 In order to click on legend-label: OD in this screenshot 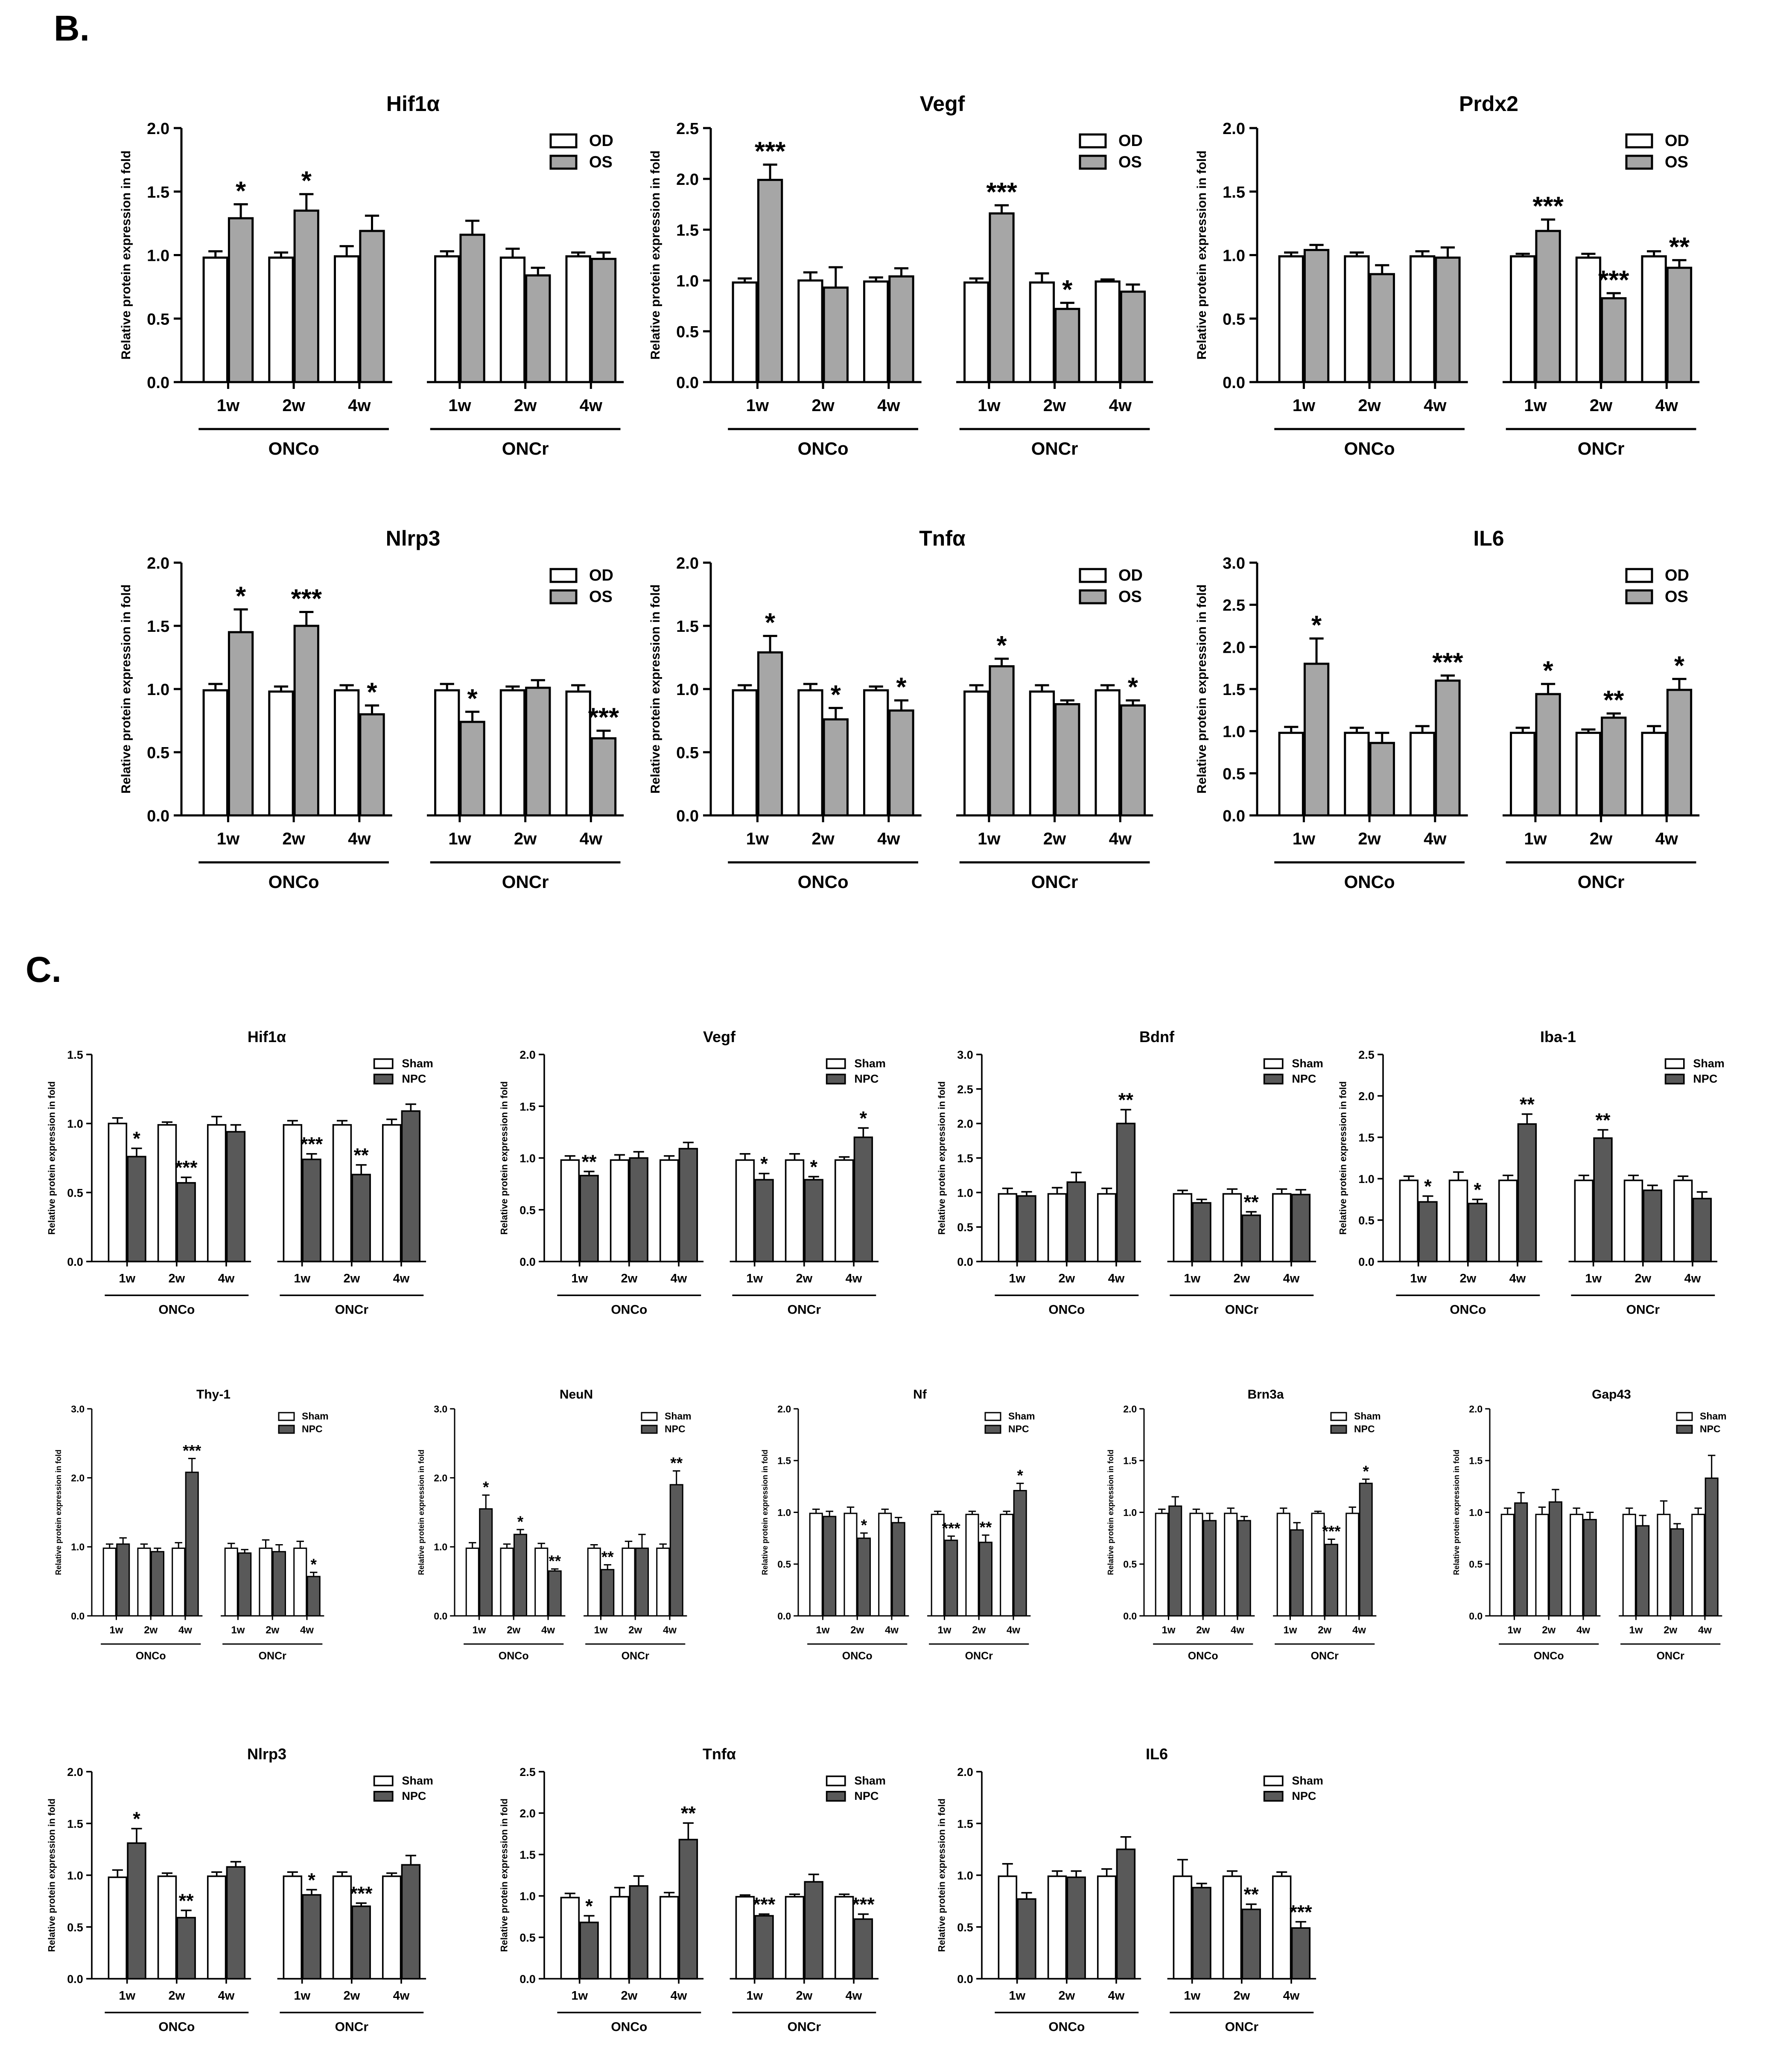, I will do `click(601, 141)`.